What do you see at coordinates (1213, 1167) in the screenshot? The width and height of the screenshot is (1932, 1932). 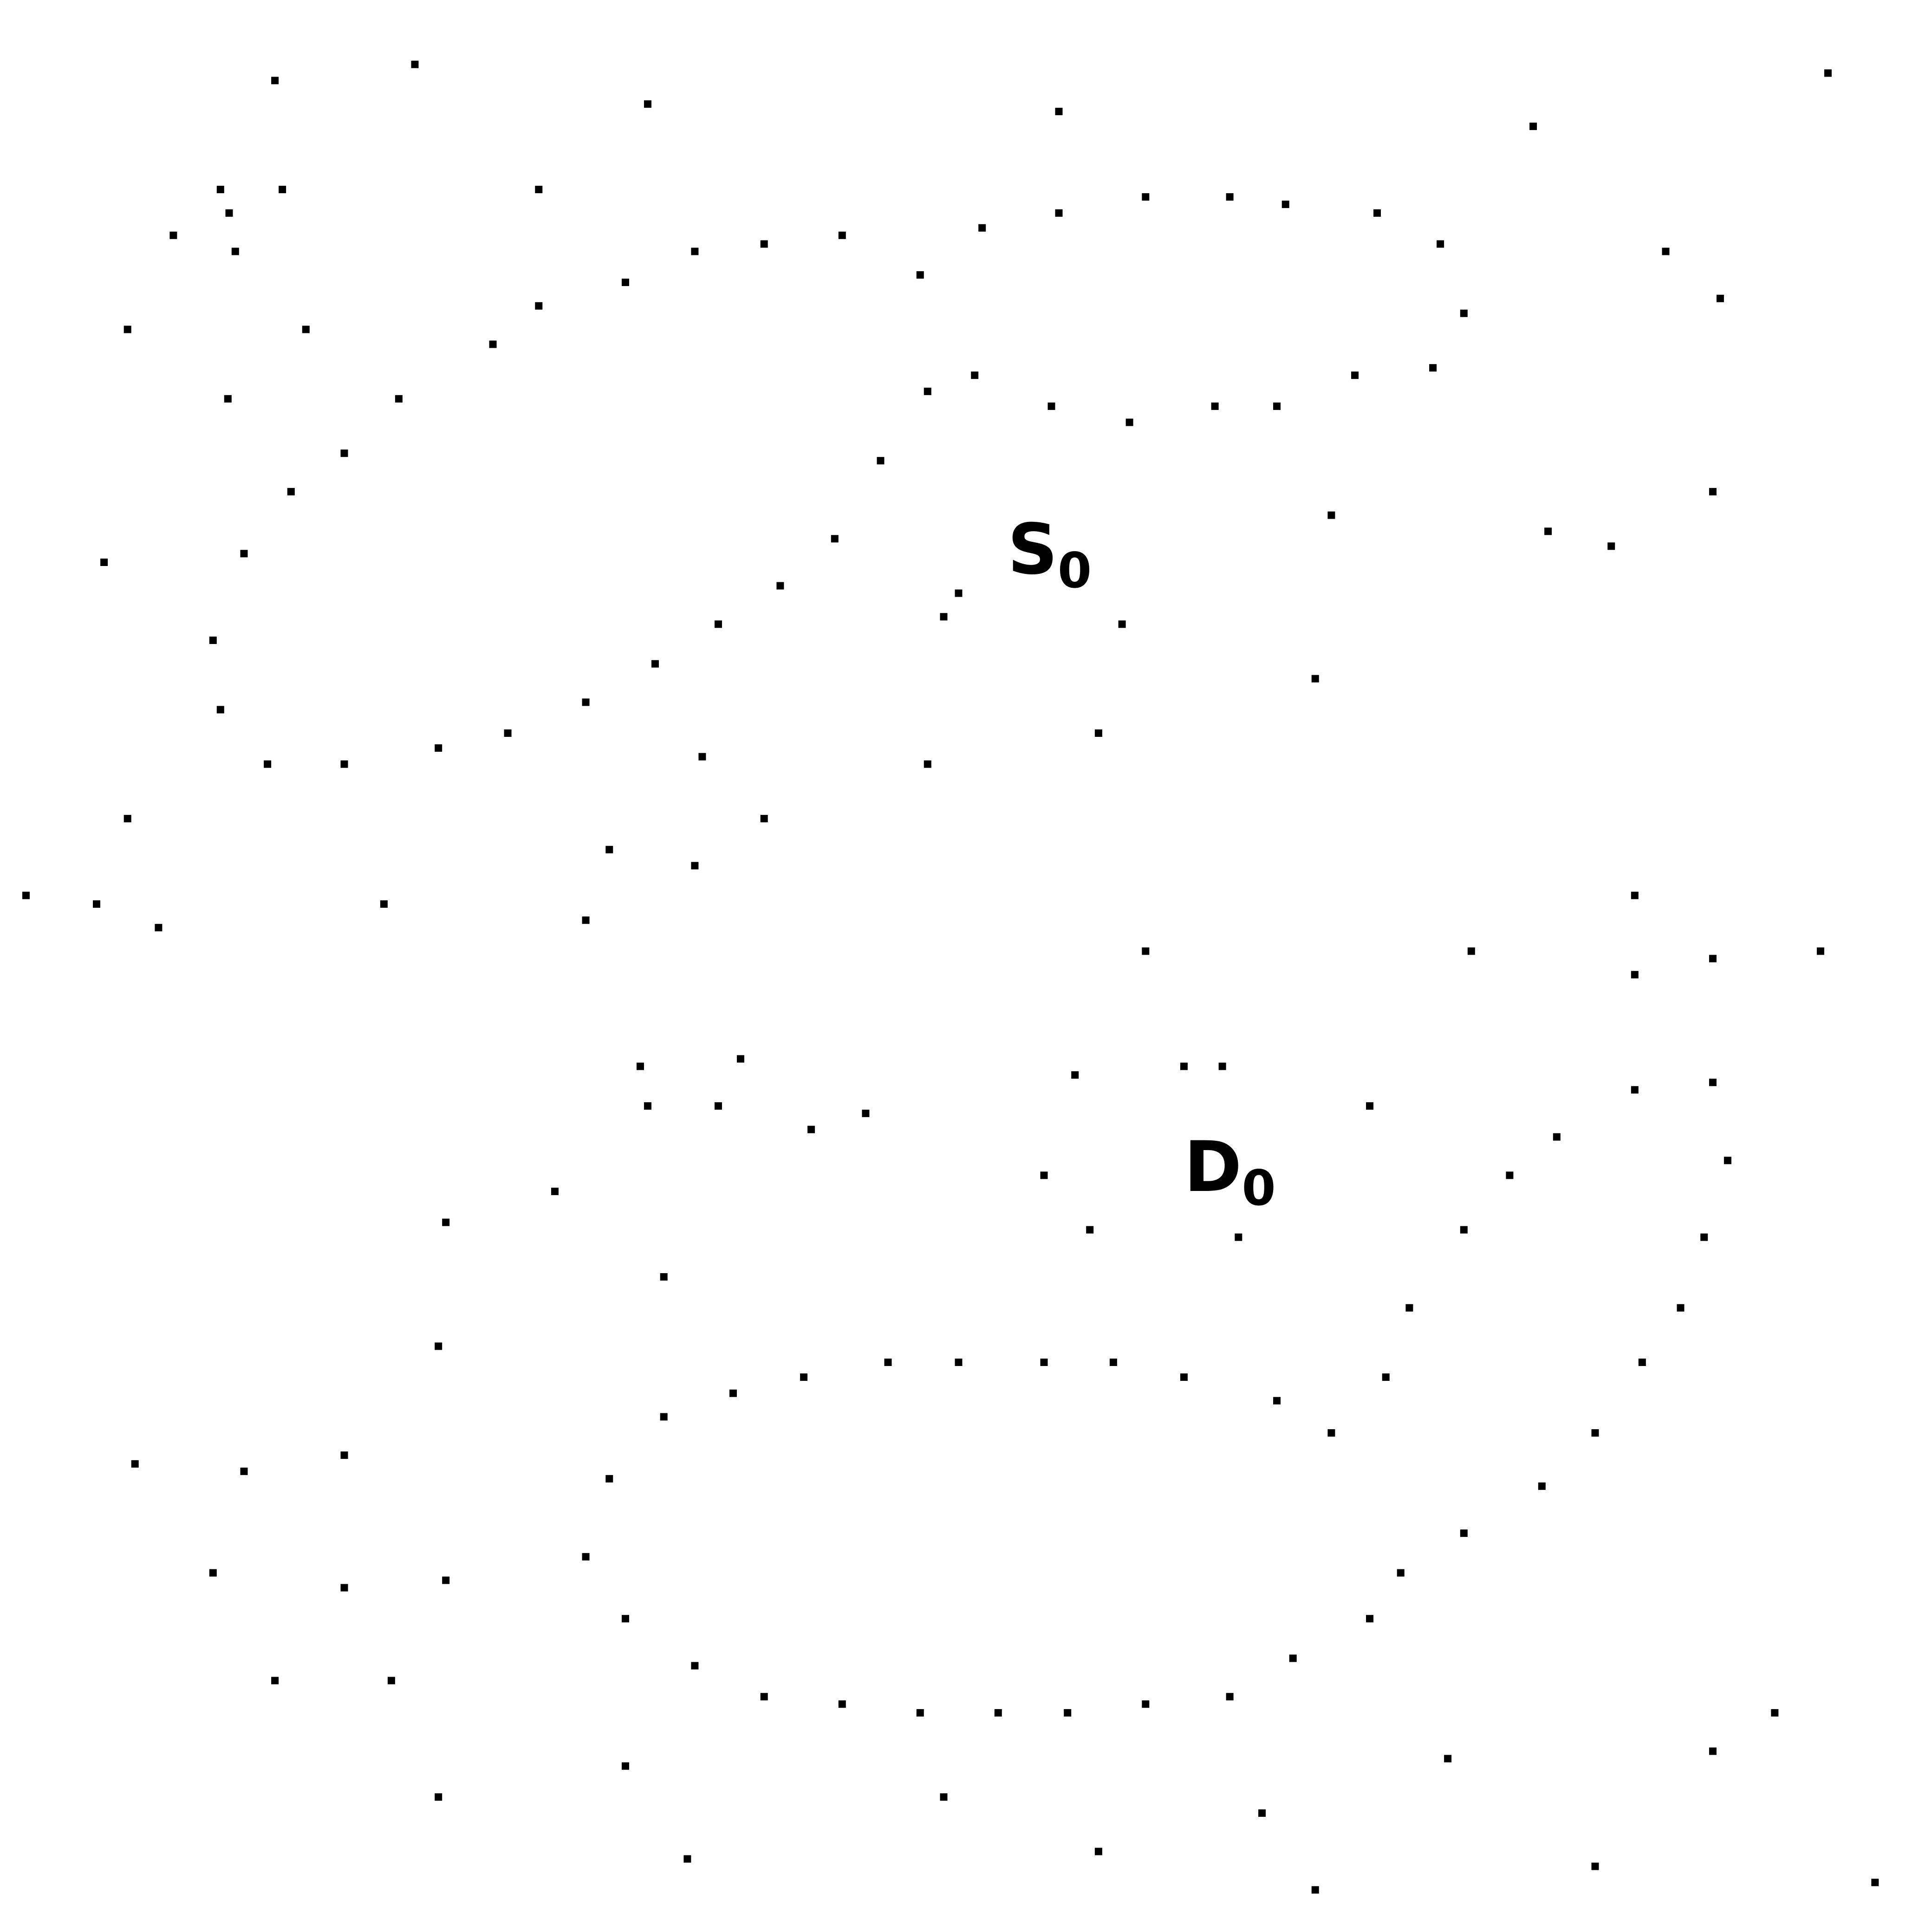 I see `label-d0-main: D` at bounding box center [1213, 1167].